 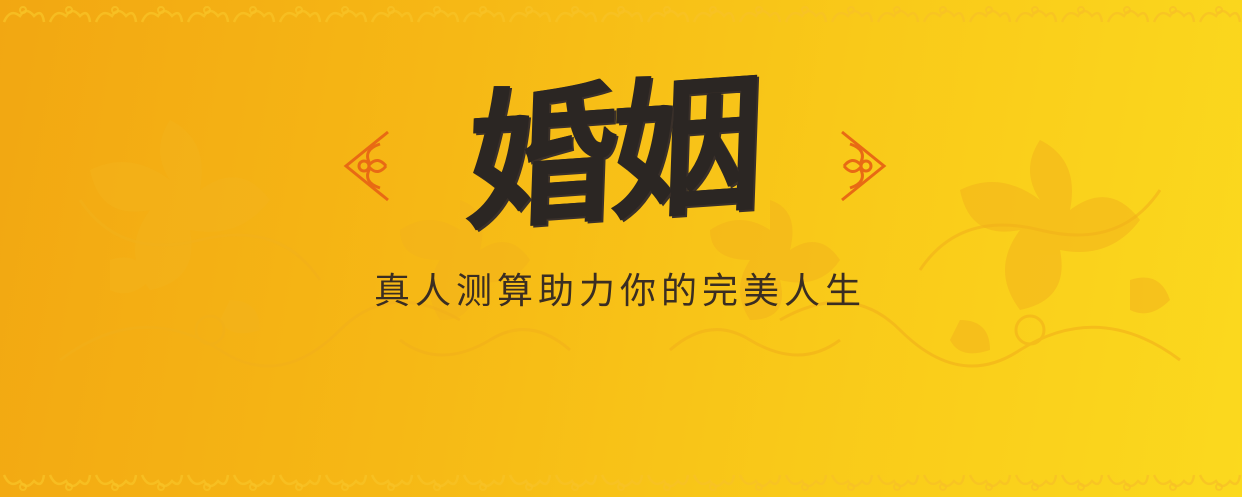 I want to click on cloud-border-top, so click(x=621, y=15).